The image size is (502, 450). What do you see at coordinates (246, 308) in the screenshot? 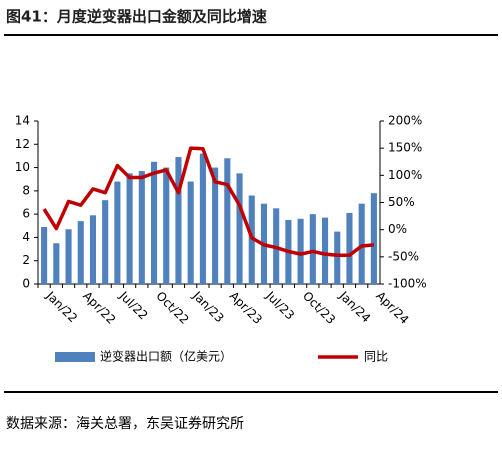
I see `x-tick-label: Apr/23` at bounding box center [246, 308].